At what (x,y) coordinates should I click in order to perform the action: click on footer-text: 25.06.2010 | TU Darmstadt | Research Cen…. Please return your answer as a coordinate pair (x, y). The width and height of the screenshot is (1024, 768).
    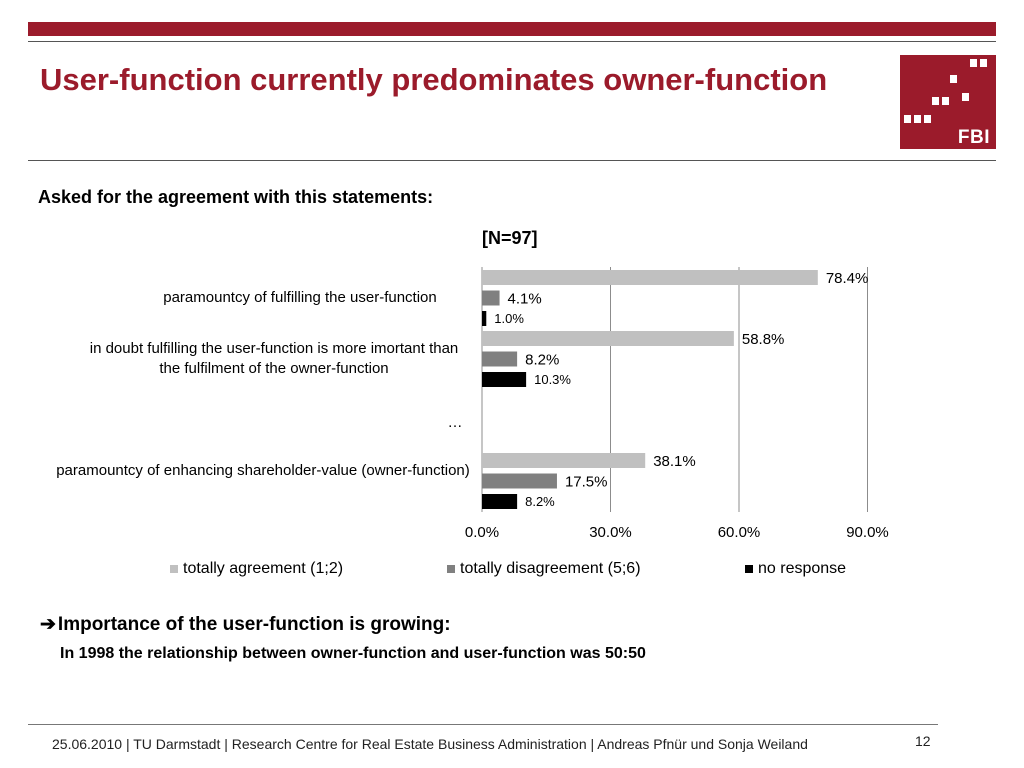
    Looking at the image, I should click on (430, 744).